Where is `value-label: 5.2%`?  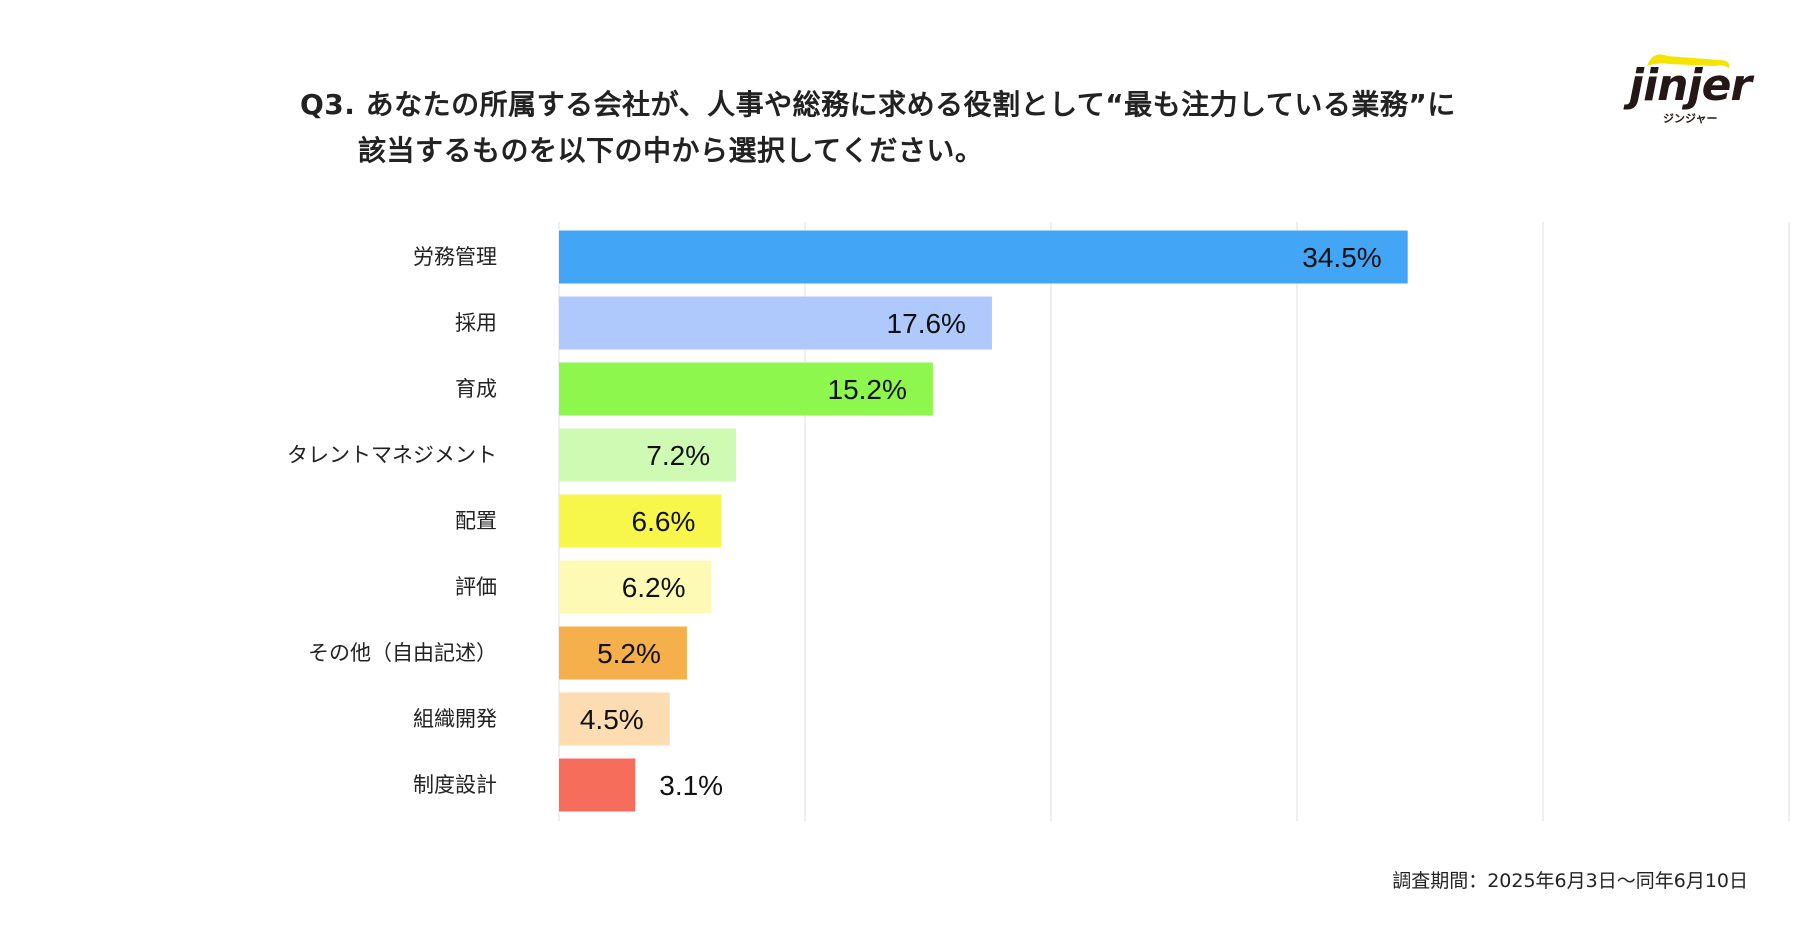 value-label: 5.2% is located at coordinates (629, 653).